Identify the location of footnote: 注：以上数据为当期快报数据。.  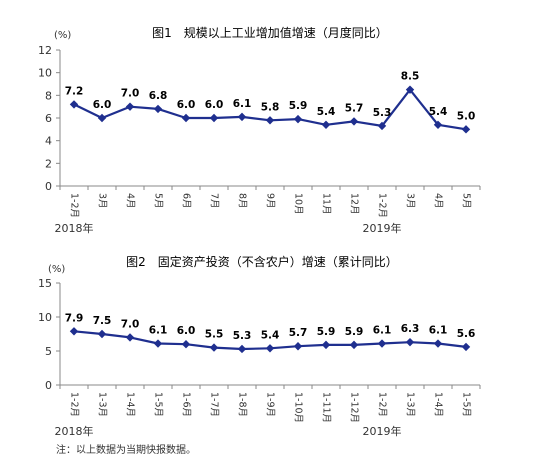
(126, 450).